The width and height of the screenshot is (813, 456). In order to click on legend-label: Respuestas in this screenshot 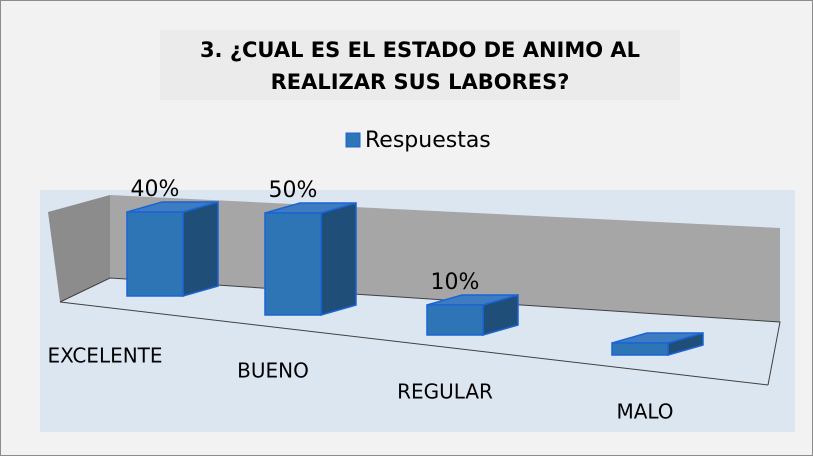, I will do `click(428, 140)`.